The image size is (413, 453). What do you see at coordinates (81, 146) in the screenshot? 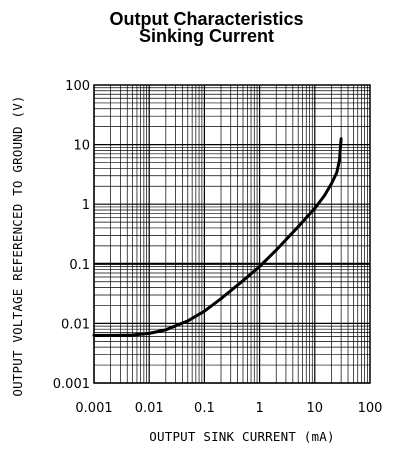
I see `y-tick-label: 10` at bounding box center [81, 146].